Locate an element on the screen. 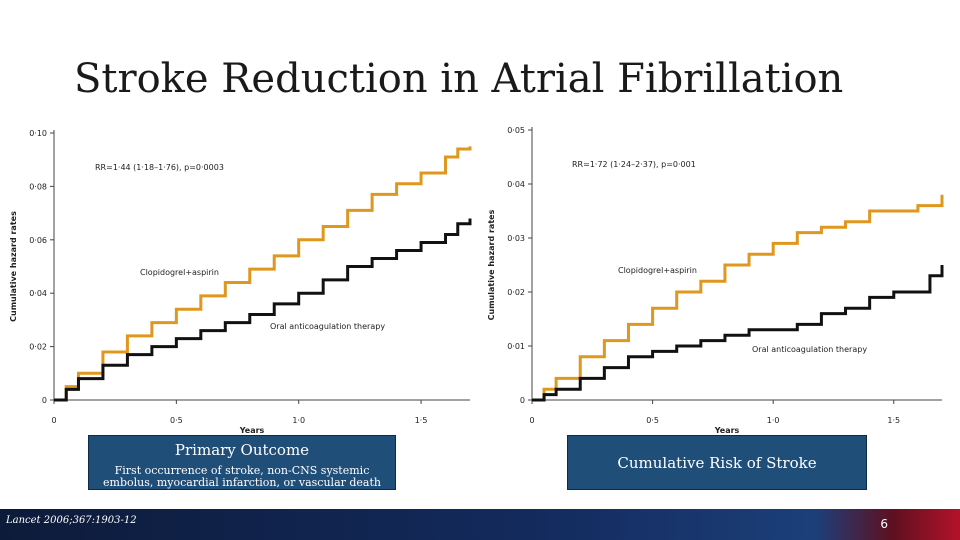 The image size is (960, 540). stats-annotation: RR=1·44 (1·18–1·76), p=0·0003 is located at coordinates (159, 167).